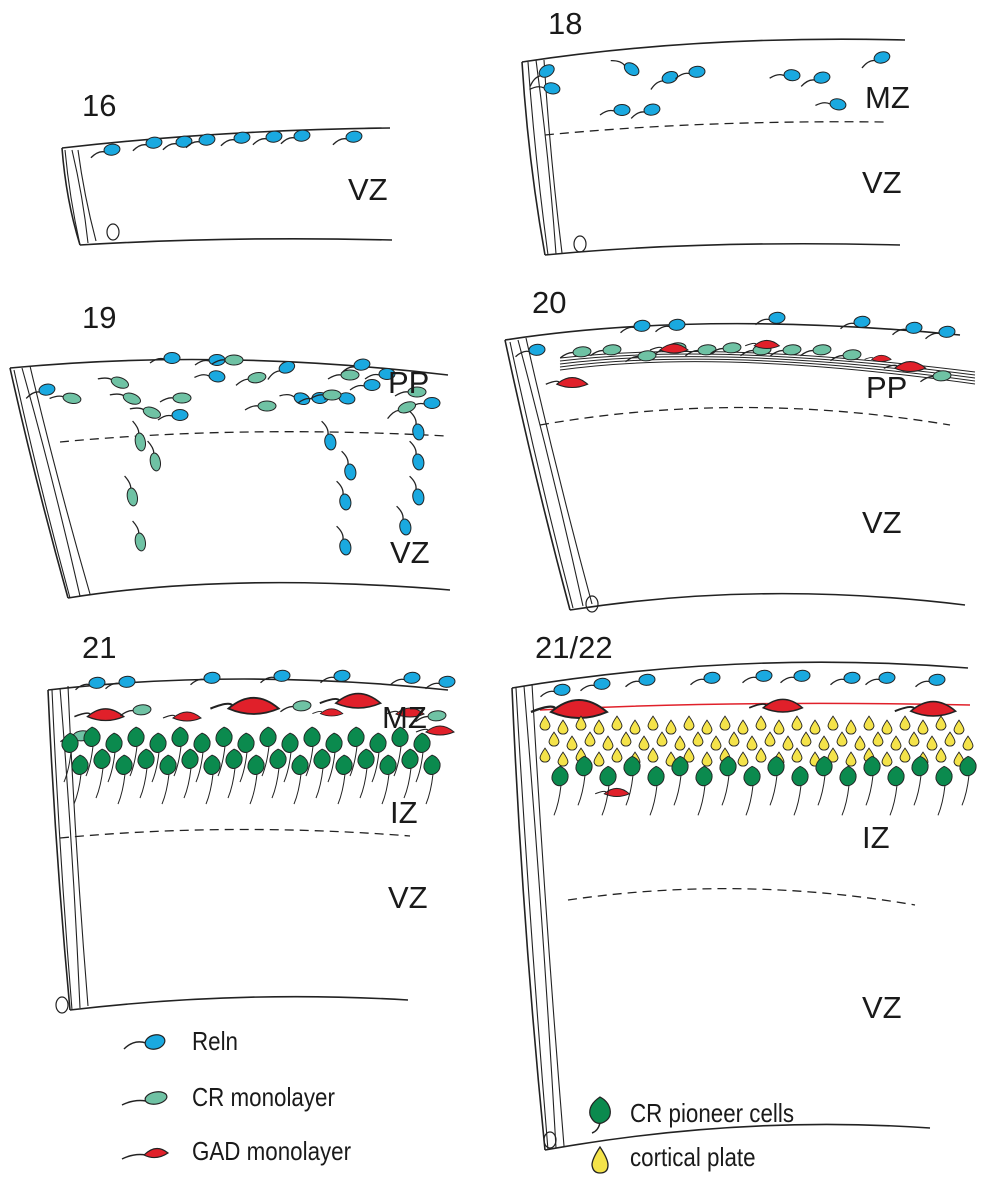  I want to click on zone-label-vz-20: VZ, so click(882, 522).